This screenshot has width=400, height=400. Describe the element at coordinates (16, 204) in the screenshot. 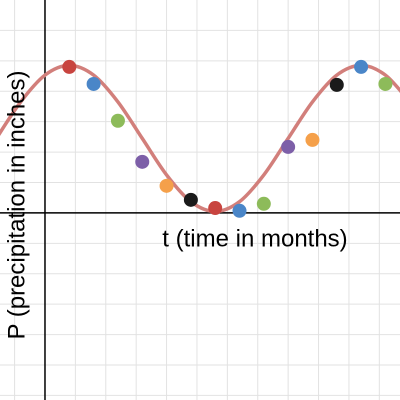

I see `y-axis-label: P (precipitation in inches)` at that location.